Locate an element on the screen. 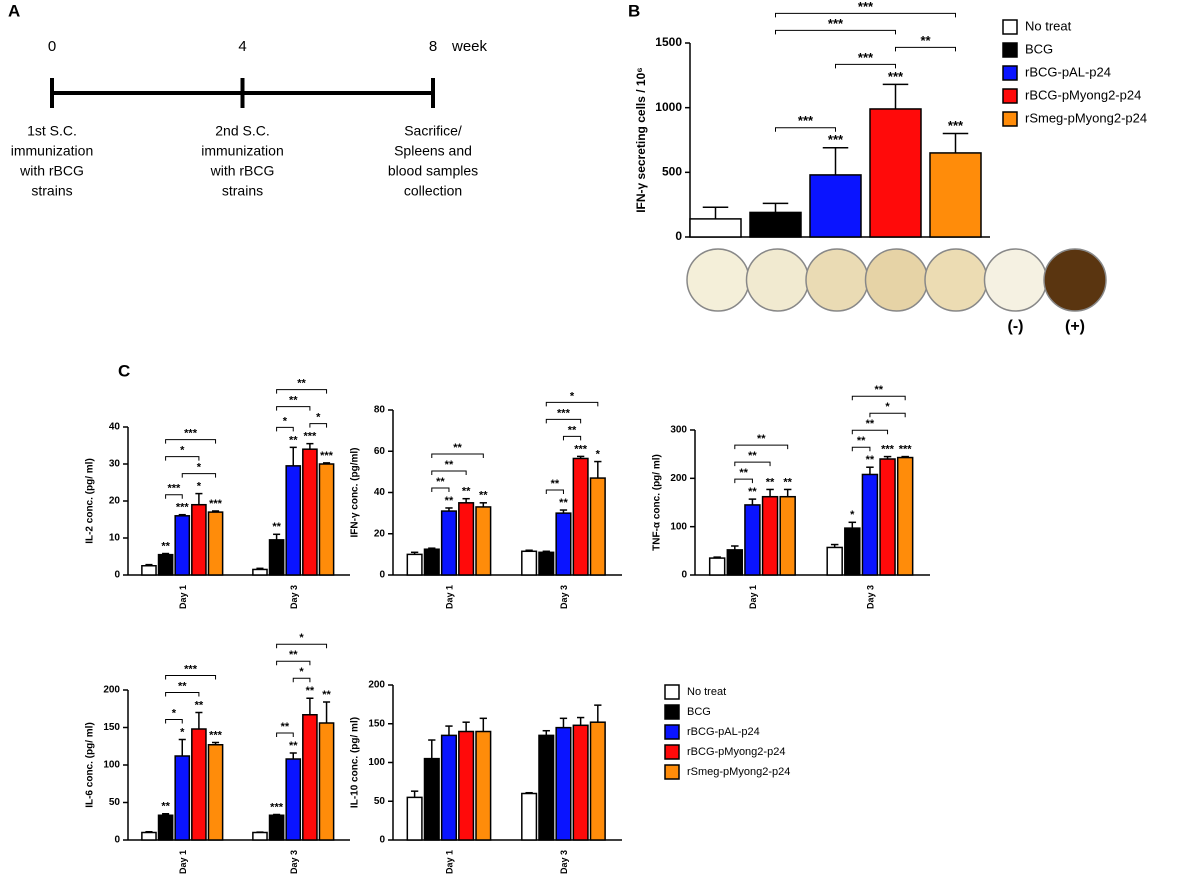 Image resolution: width=1192 pixels, height=883 pixels. y-tick-label: 20 is located at coordinates (115, 501).